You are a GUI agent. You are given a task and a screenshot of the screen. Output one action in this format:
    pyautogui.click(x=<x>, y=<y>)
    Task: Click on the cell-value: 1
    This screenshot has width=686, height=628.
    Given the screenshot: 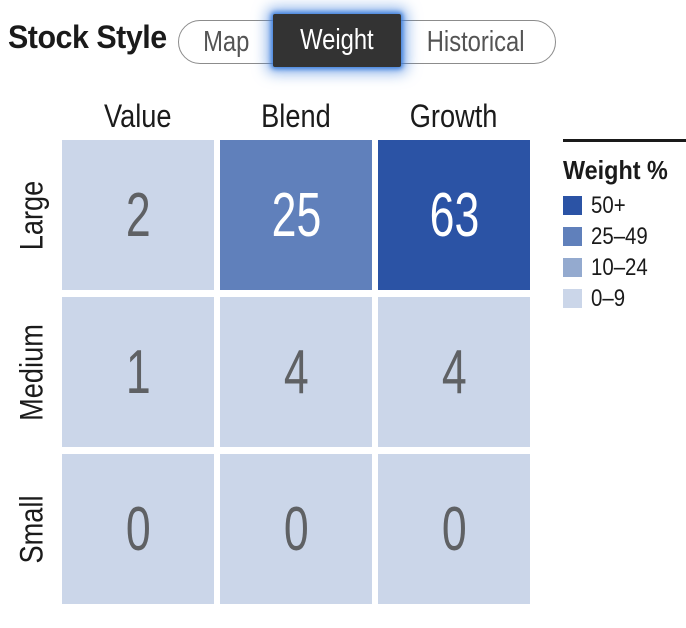 What is the action you would take?
    pyautogui.click(x=138, y=372)
    